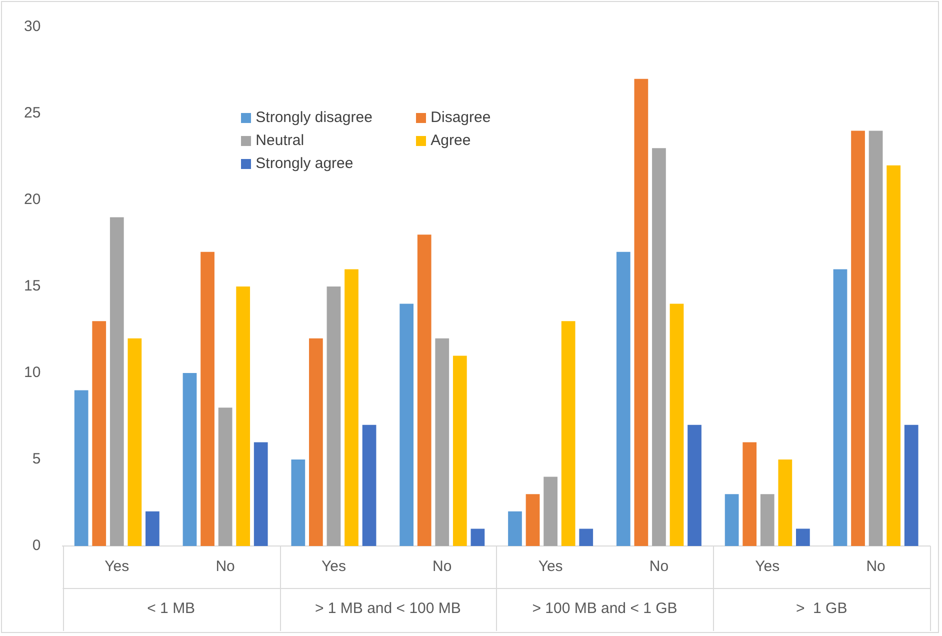 The height and width of the screenshot is (636, 942). What do you see at coordinates (32, 199) in the screenshot?
I see `y-tick-label: 20` at bounding box center [32, 199].